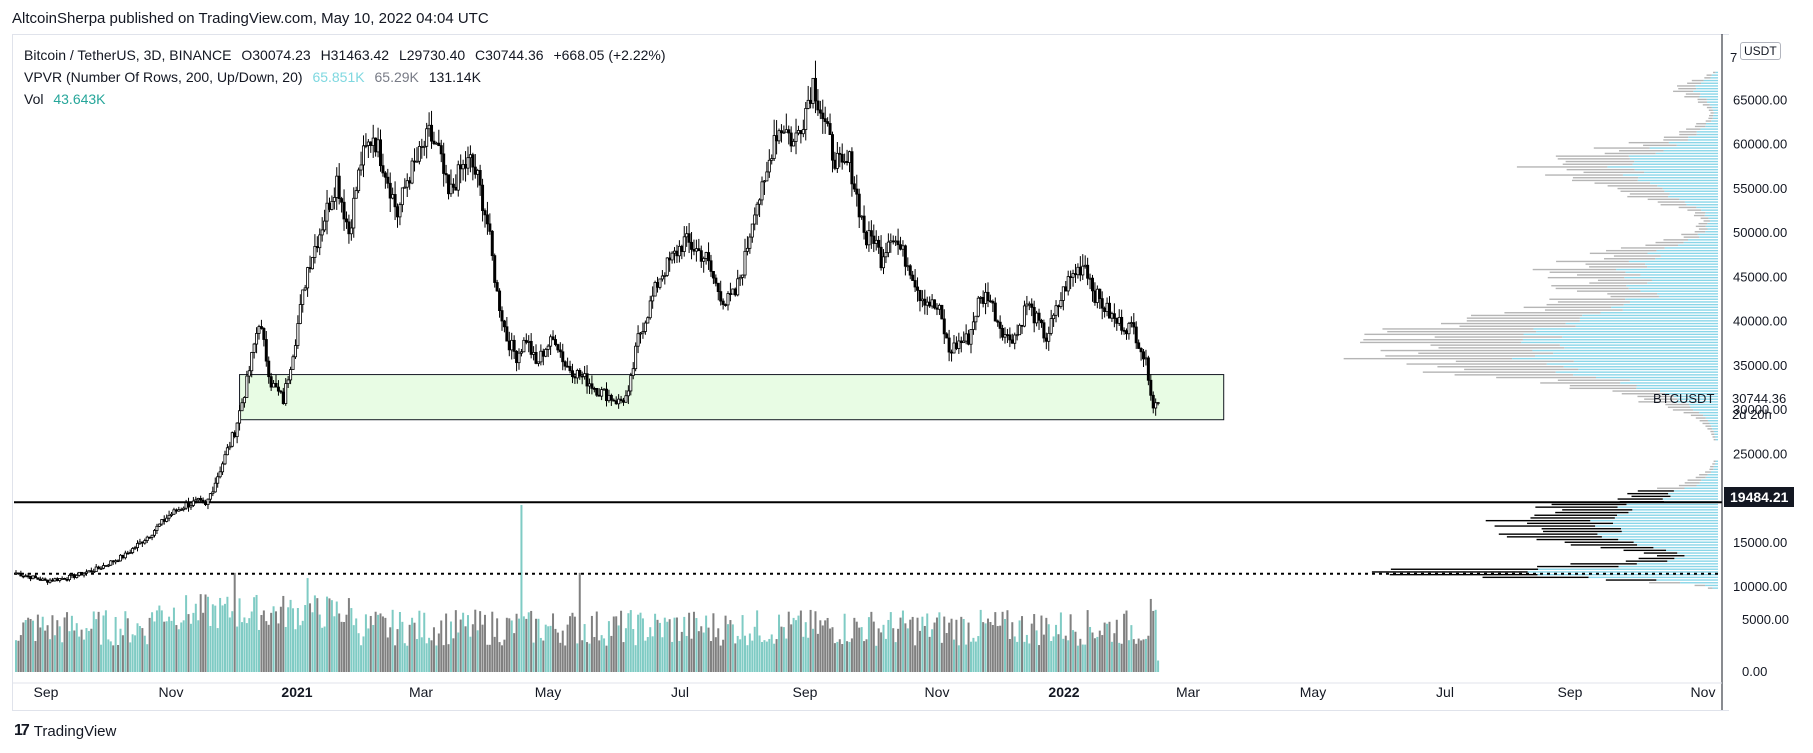  I want to click on legend-symbol: Bitcoin / TetherUS, 3D, BINANCE, so click(128, 55).